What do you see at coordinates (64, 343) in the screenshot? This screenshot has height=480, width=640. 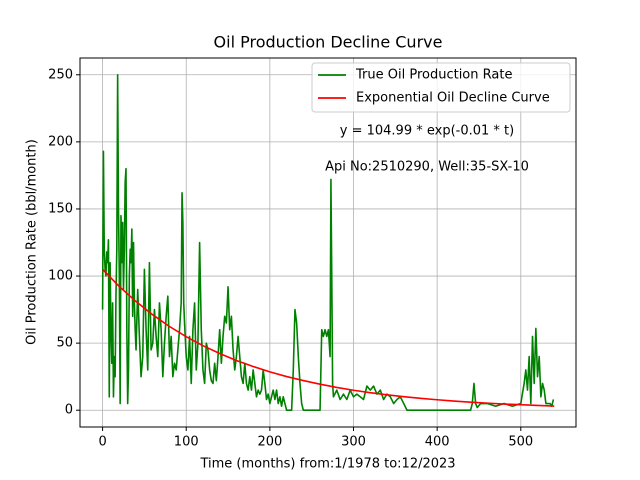 I see `y-tick-label: 50` at bounding box center [64, 343].